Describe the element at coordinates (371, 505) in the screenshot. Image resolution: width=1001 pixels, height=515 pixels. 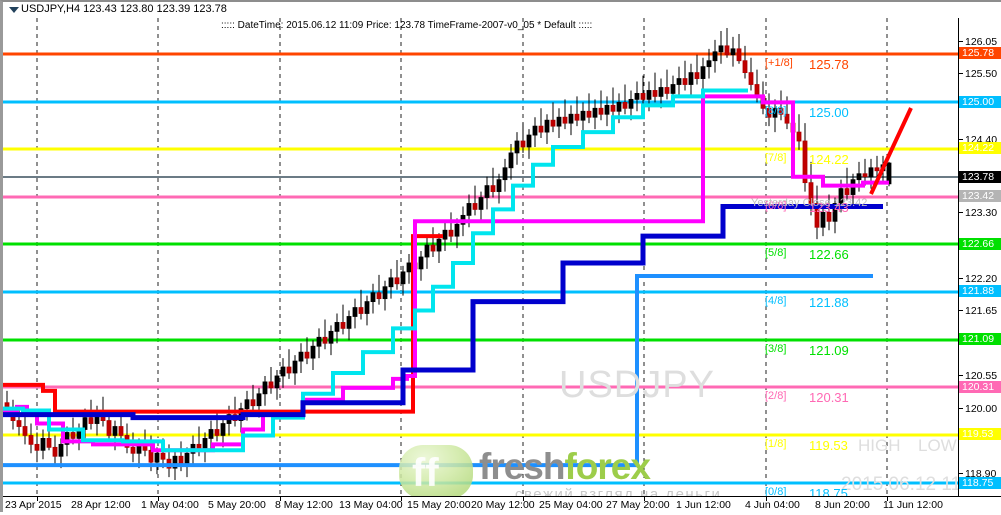
I see `time-tick-label: 13 May 04:00` at that location.